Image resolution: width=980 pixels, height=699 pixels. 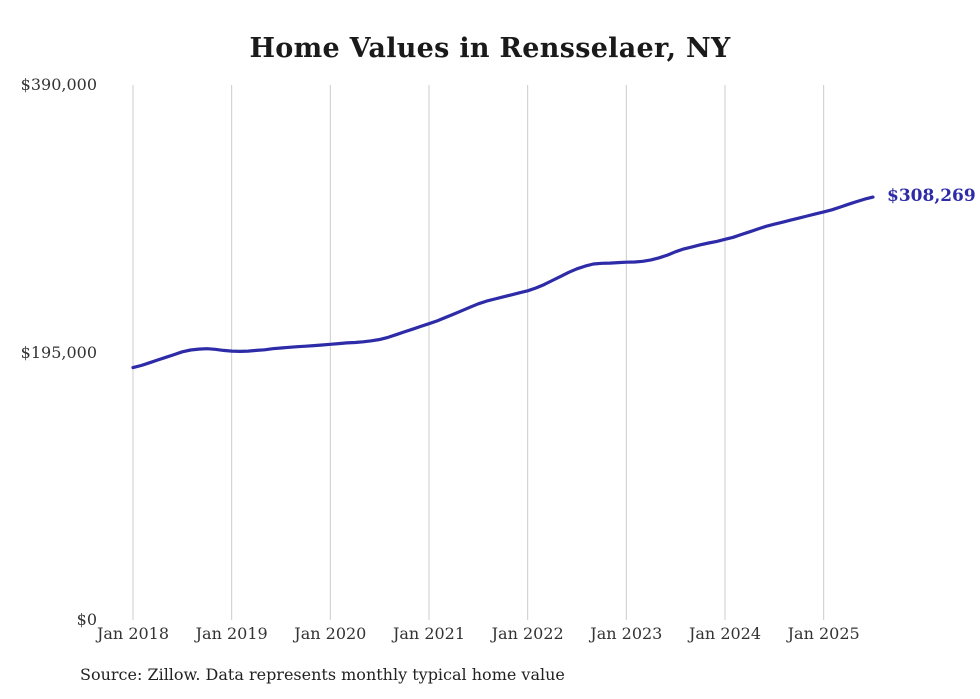 What do you see at coordinates (86, 619) in the screenshot?
I see `y-axis-tick-label: $0` at bounding box center [86, 619].